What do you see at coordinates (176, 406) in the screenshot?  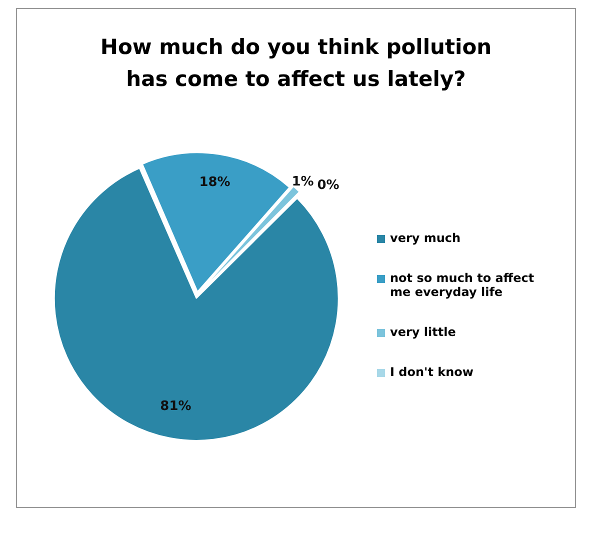 I see `data-label: 81%` at bounding box center [176, 406].